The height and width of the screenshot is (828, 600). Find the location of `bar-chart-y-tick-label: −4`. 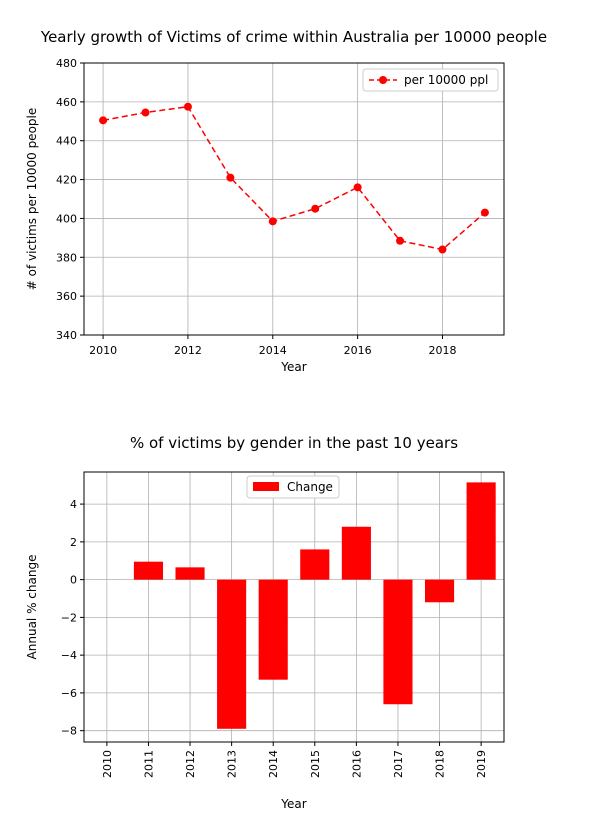

bar-chart-y-tick-label: −4 is located at coordinates (69, 655).